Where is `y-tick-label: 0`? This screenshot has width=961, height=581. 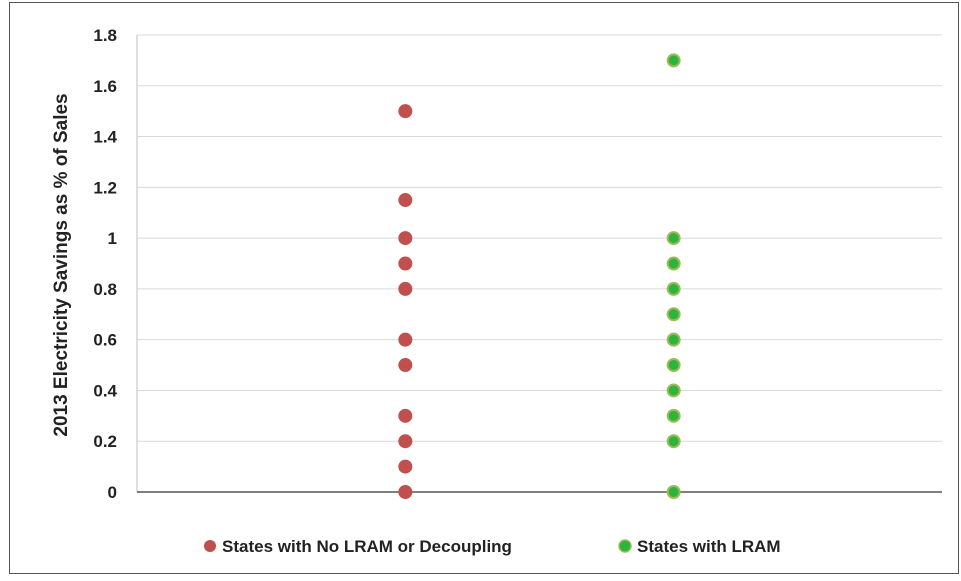 y-tick-label: 0 is located at coordinates (112, 492).